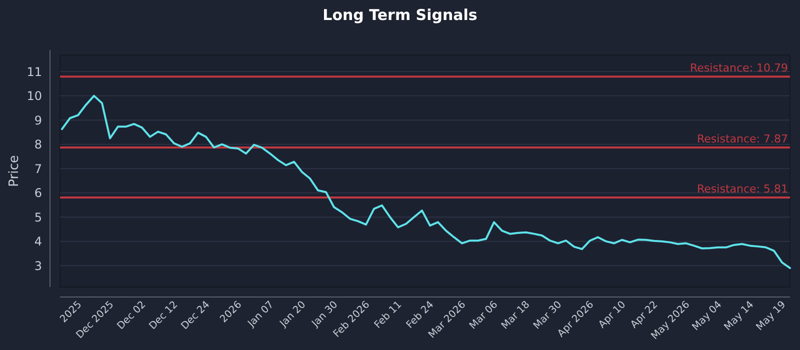 This screenshot has height=350, width=800. I want to click on x-tick-label: Apr 10, so click(612, 315).